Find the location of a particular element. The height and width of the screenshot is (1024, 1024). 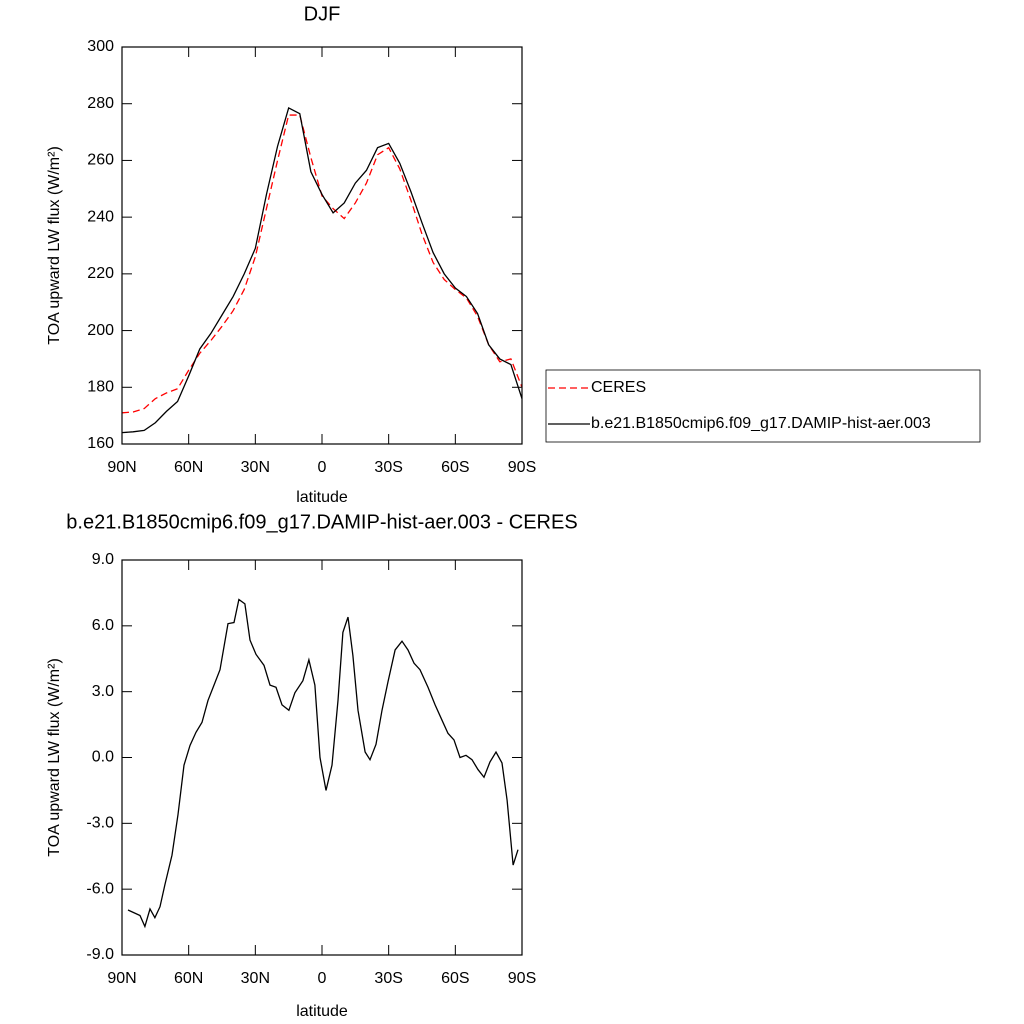

y-tick-label: 160 is located at coordinates (100, 443).